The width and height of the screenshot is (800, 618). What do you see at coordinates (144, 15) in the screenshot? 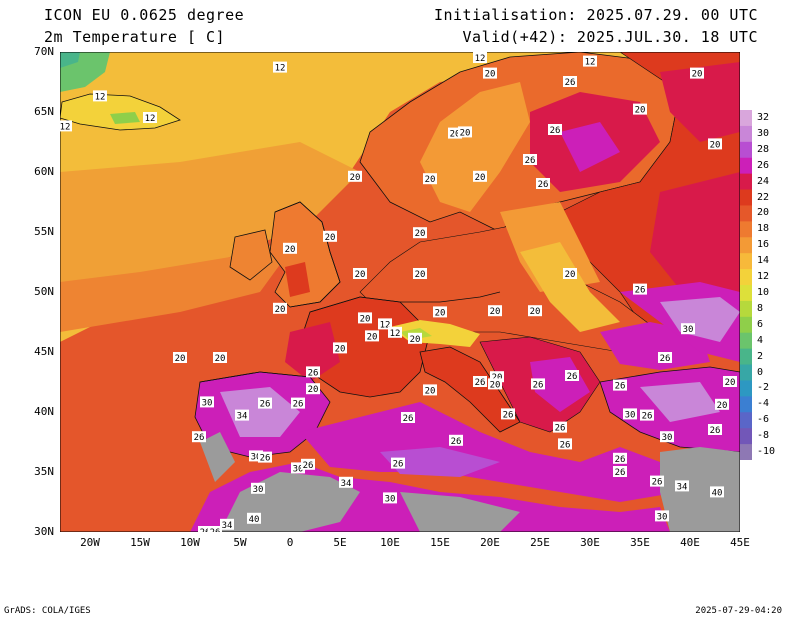
I see `model-title: ICON EU 0.0625 degree` at bounding box center [144, 15].